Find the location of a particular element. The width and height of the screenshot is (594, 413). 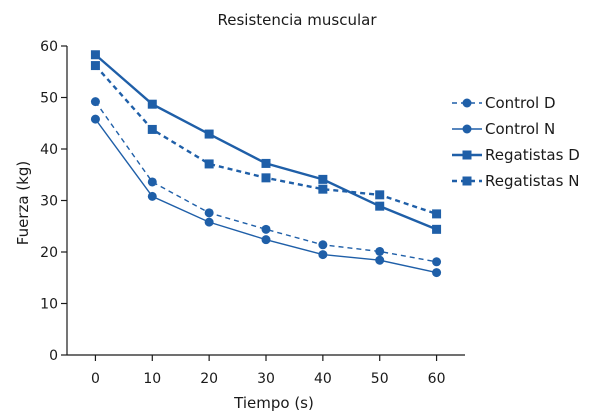

x-tick-label: 40 is located at coordinates (323, 379).